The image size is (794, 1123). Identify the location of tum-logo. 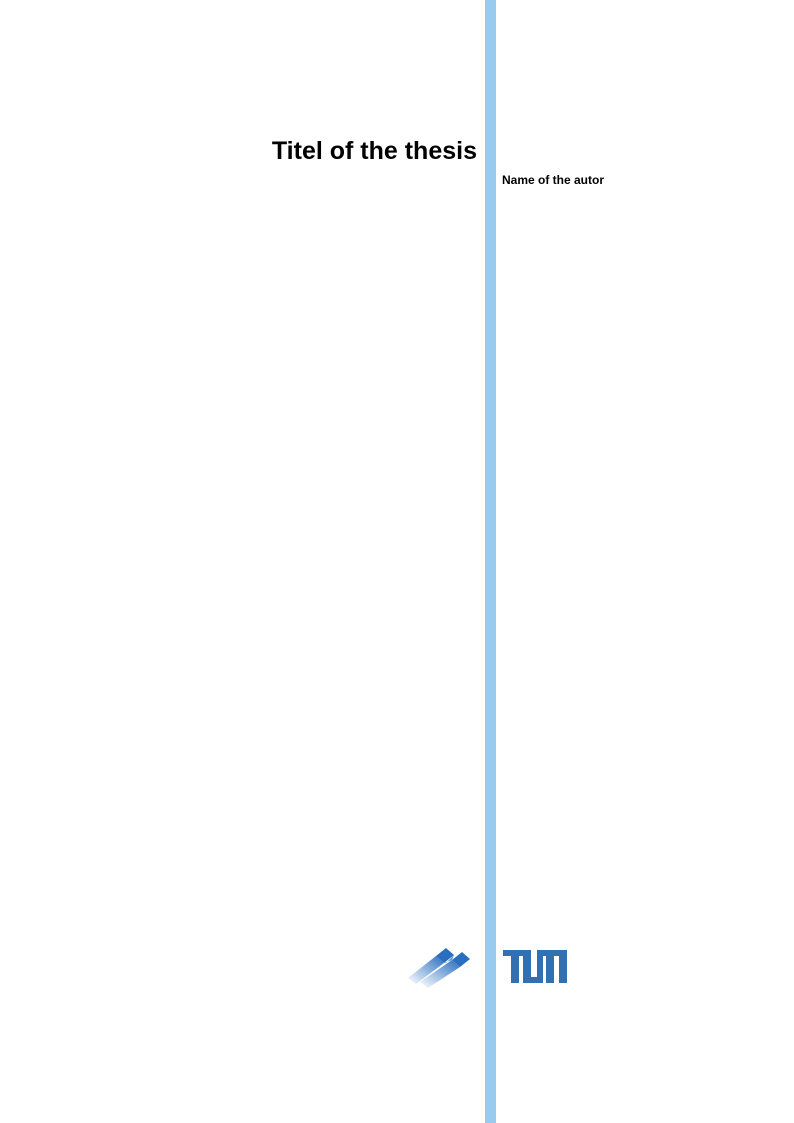
(535, 966).